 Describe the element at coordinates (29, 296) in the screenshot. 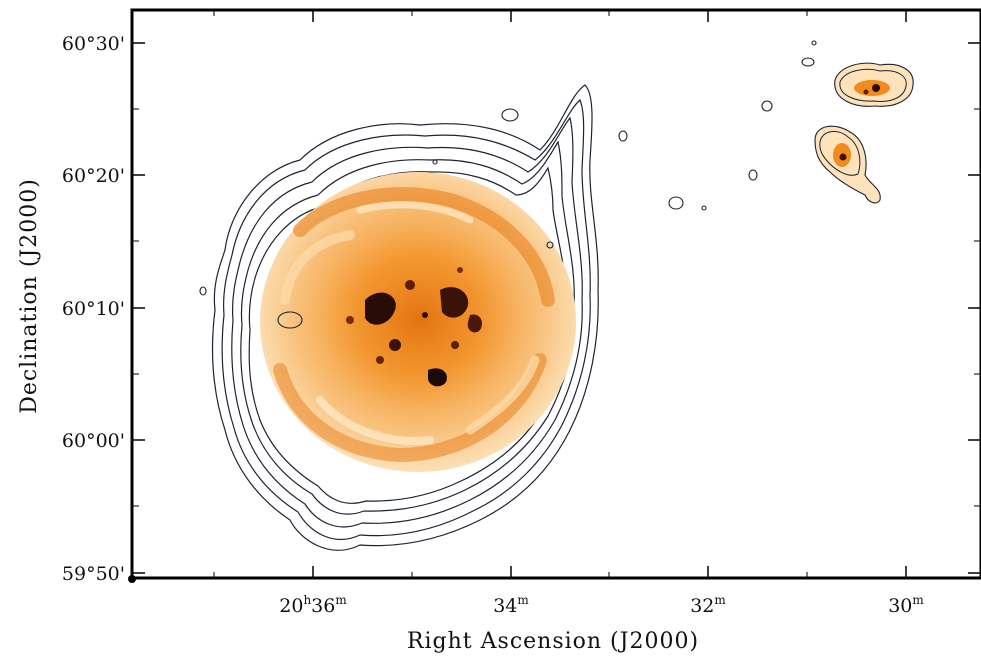

I see `y-axis-label: Declination (J2000)` at that location.